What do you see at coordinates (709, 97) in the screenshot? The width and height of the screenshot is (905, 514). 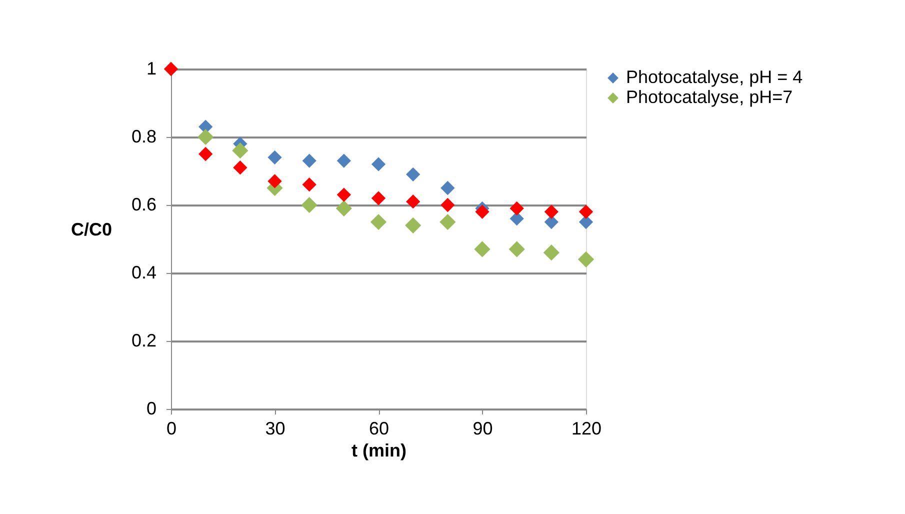 I see `legend-label: Photocatalyse, pH=7` at bounding box center [709, 97].